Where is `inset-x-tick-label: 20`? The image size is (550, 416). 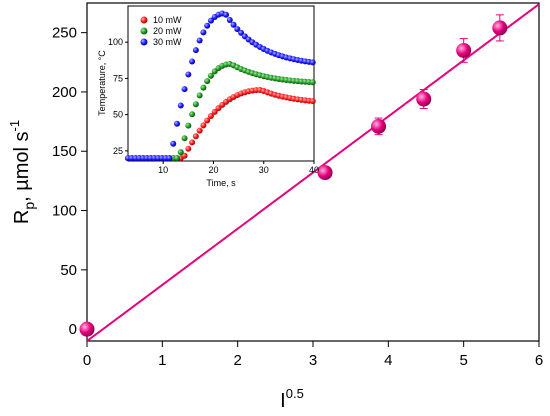 inset-x-tick-label: 20 is located at coordinates (213, 170).